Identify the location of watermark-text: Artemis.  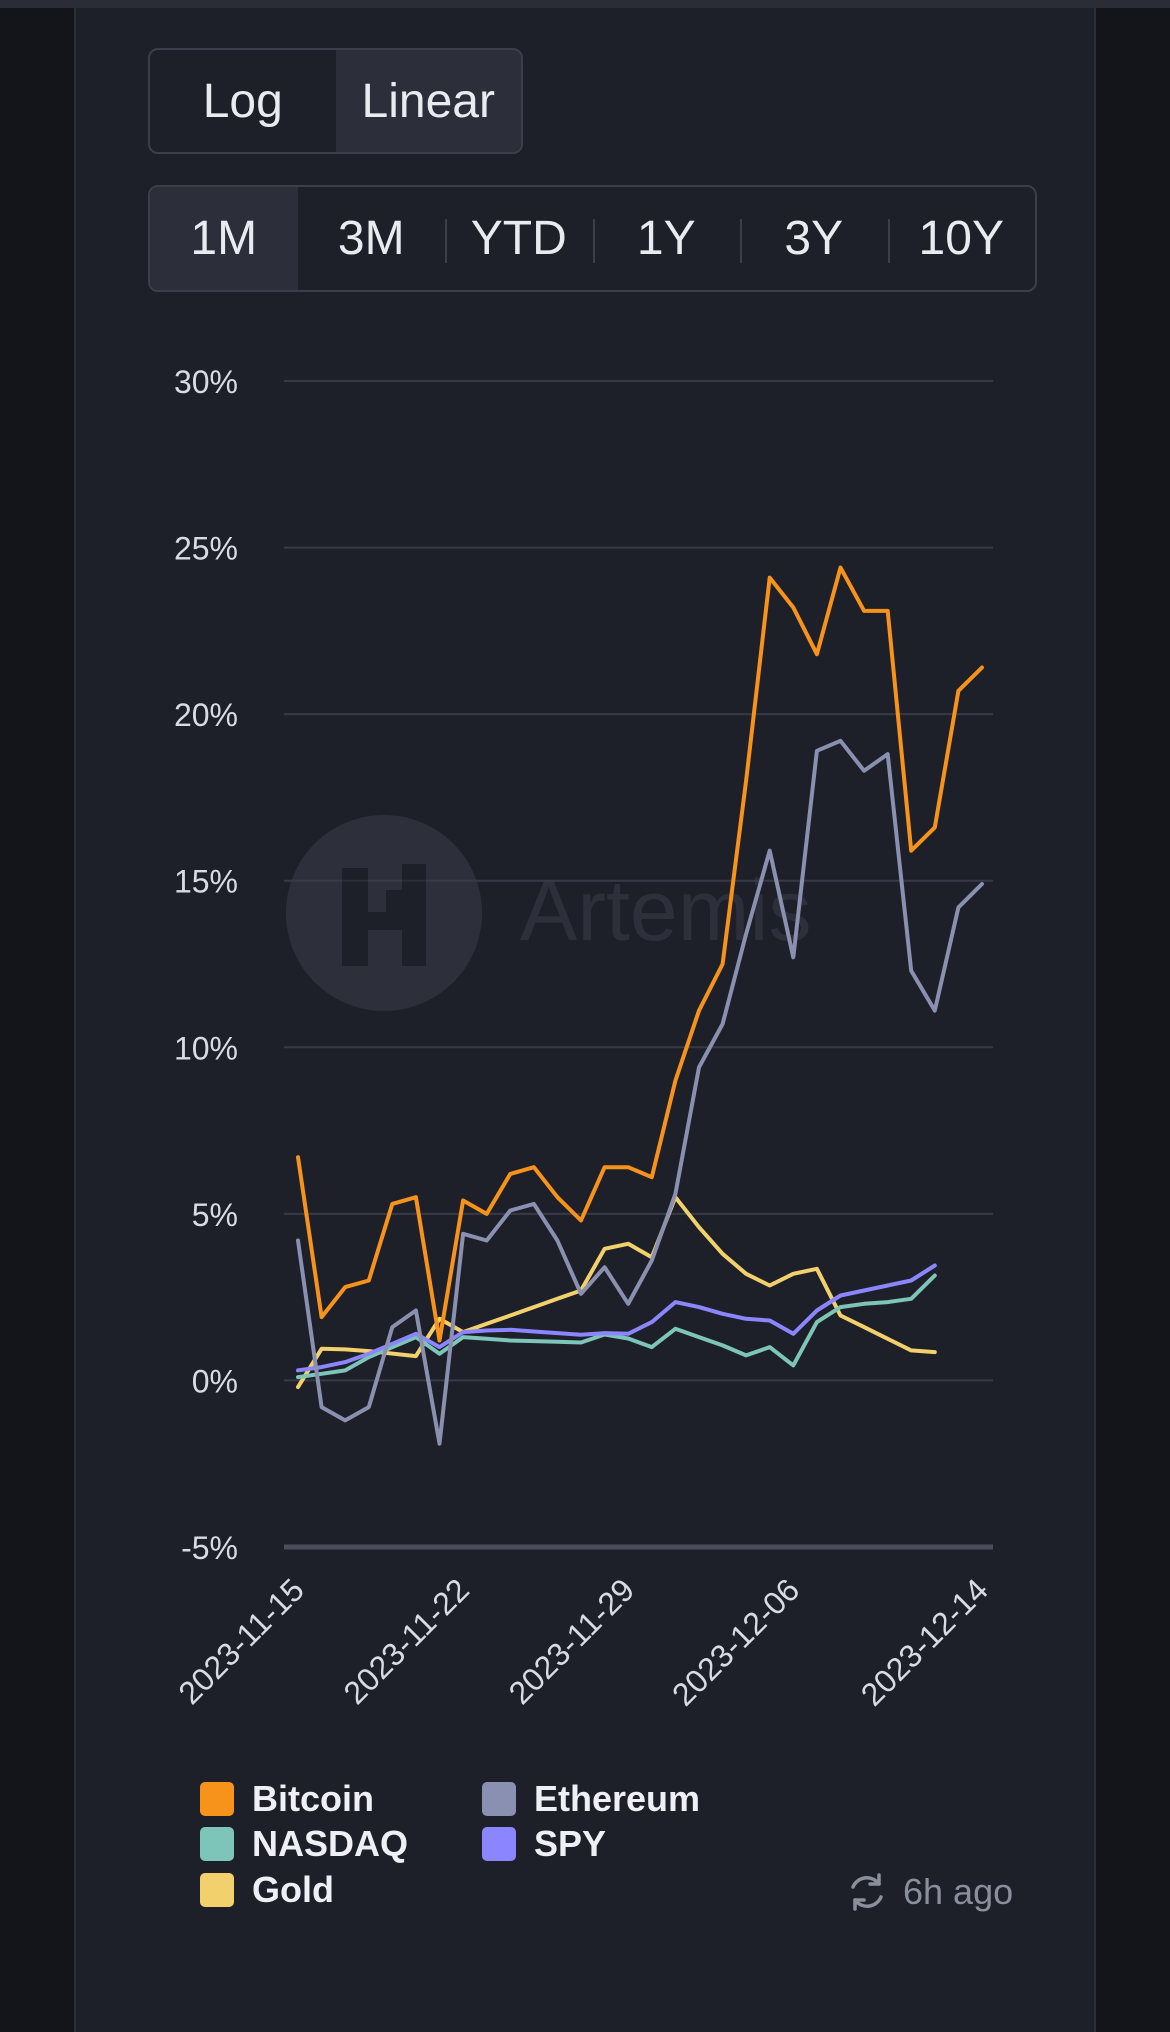
(665, 911).